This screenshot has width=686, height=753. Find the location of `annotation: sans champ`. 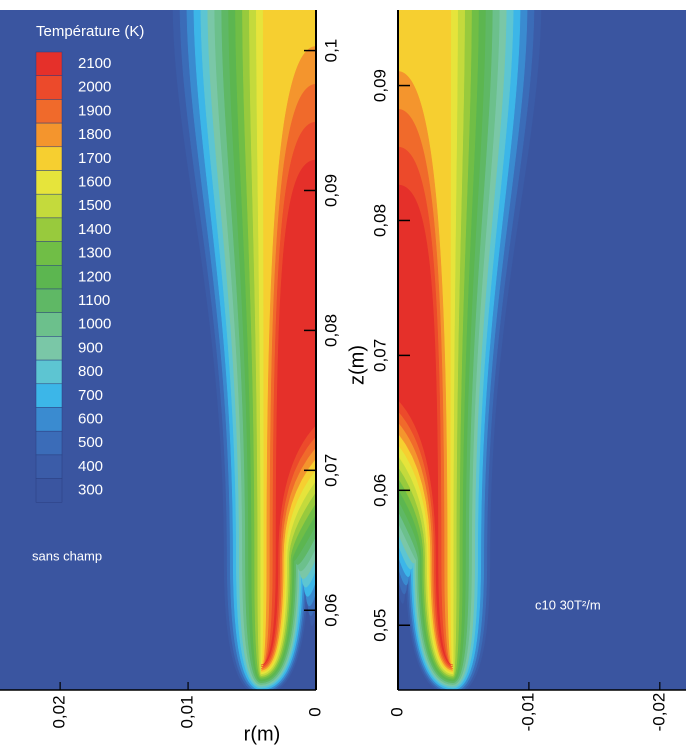

annotation: sans champ is located at coordinates (67, 555).